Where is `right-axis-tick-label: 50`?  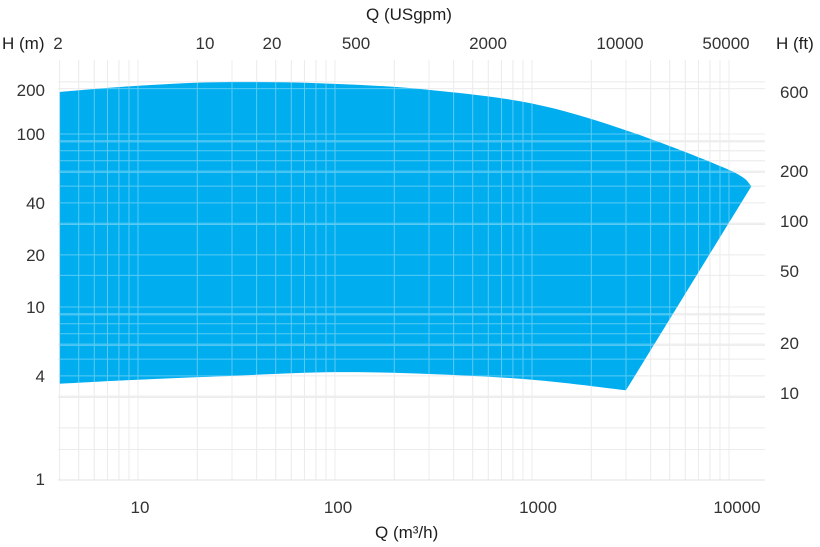
right-axis-tick-label: 50 is located at coordinates (789, 271).